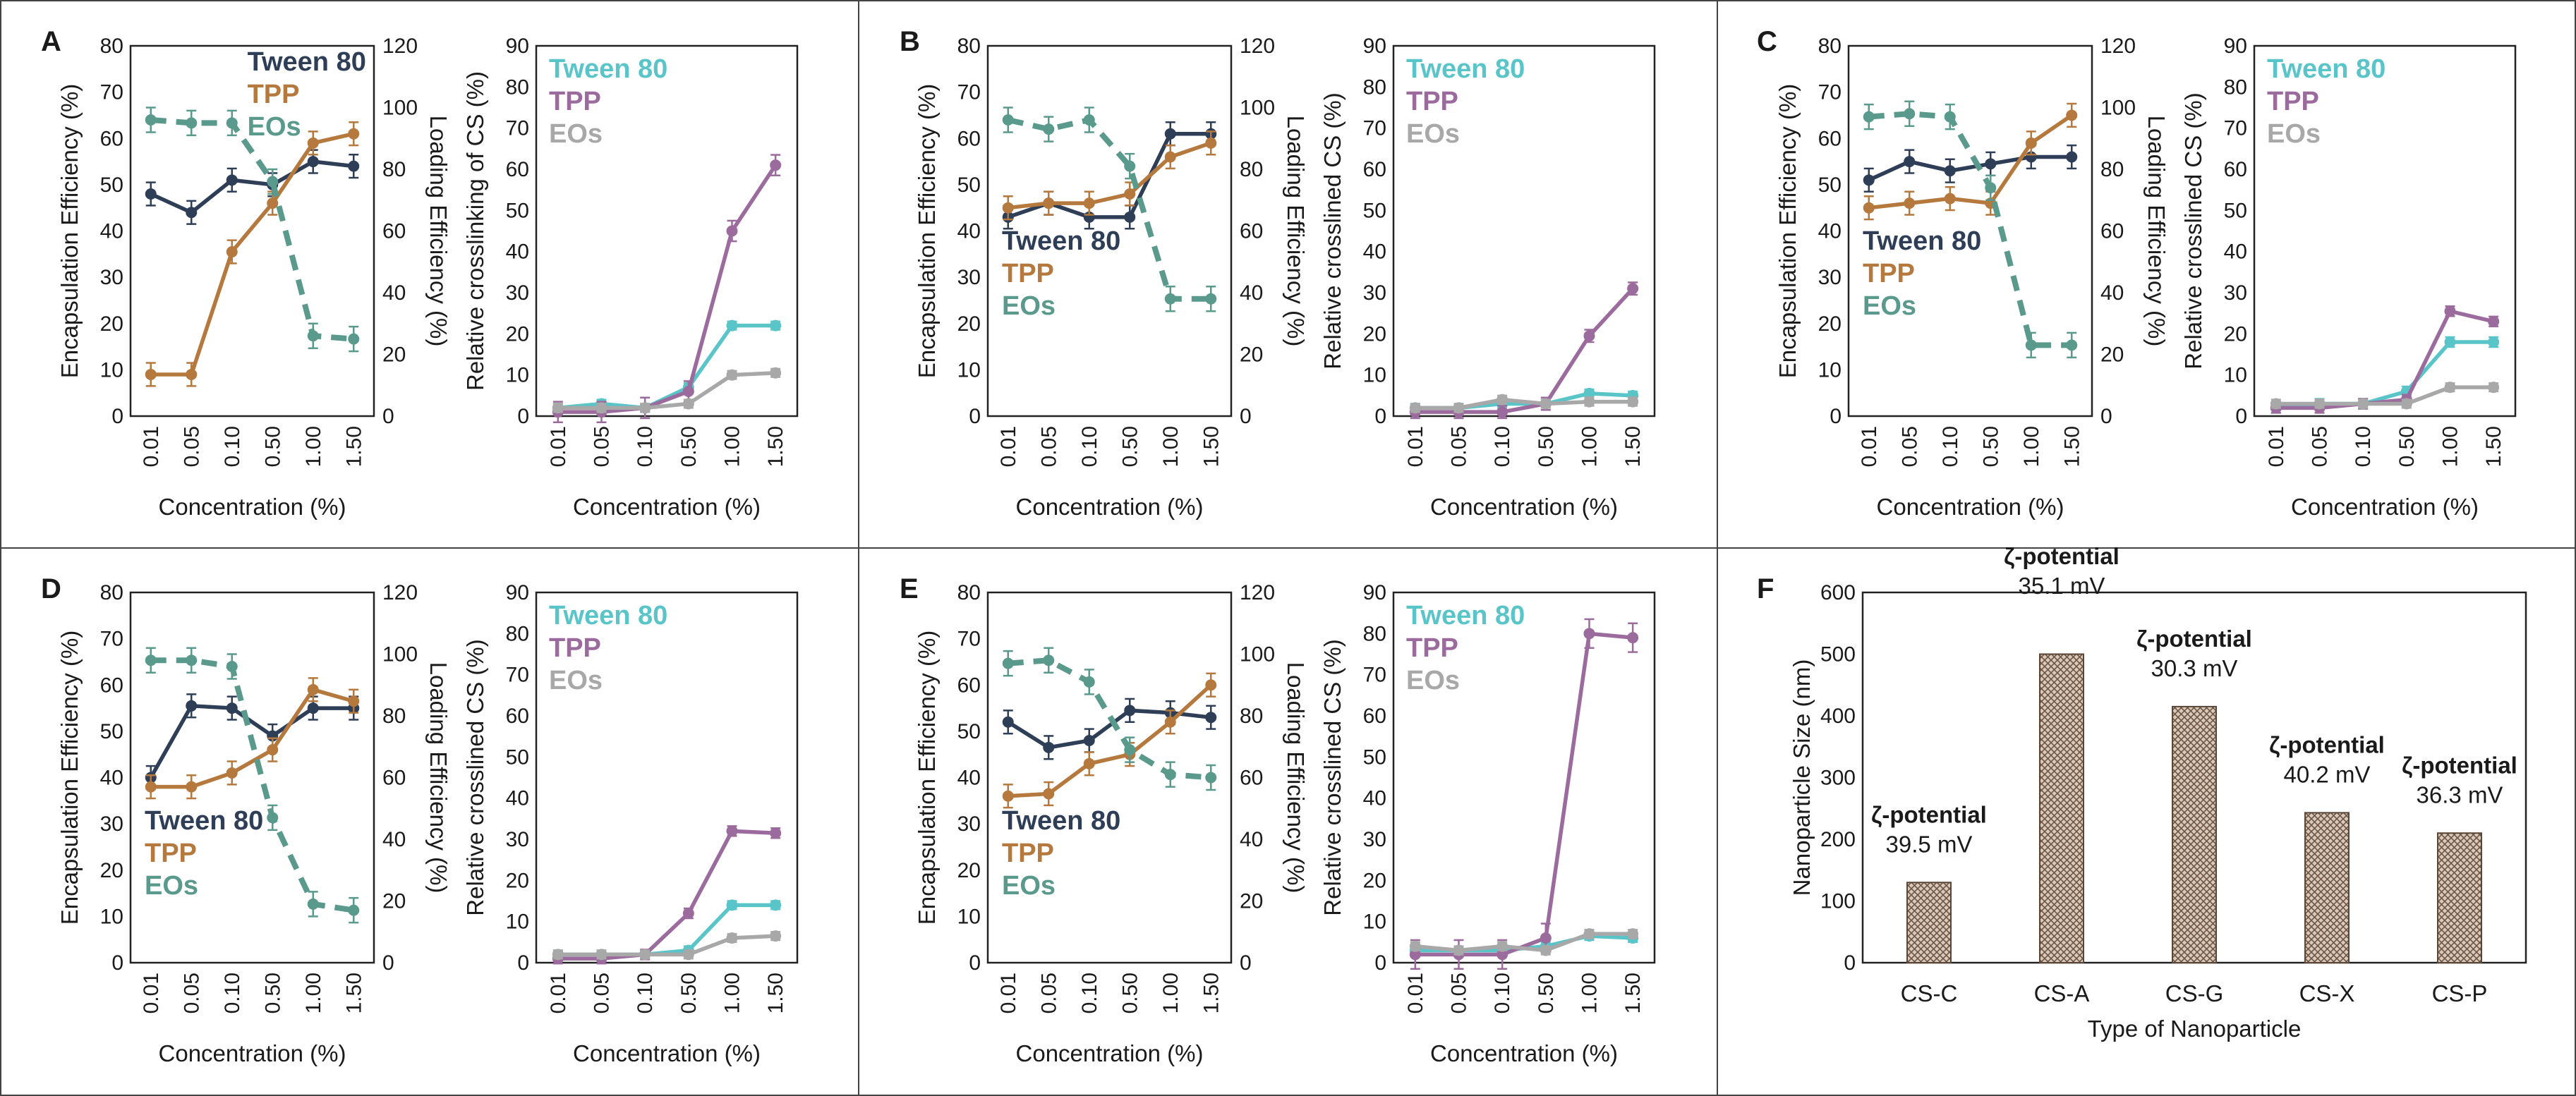 The width and height of the screenshot is (2576, 1096). I want to click on x-tick-e: 0.01, so click(1009, 993).